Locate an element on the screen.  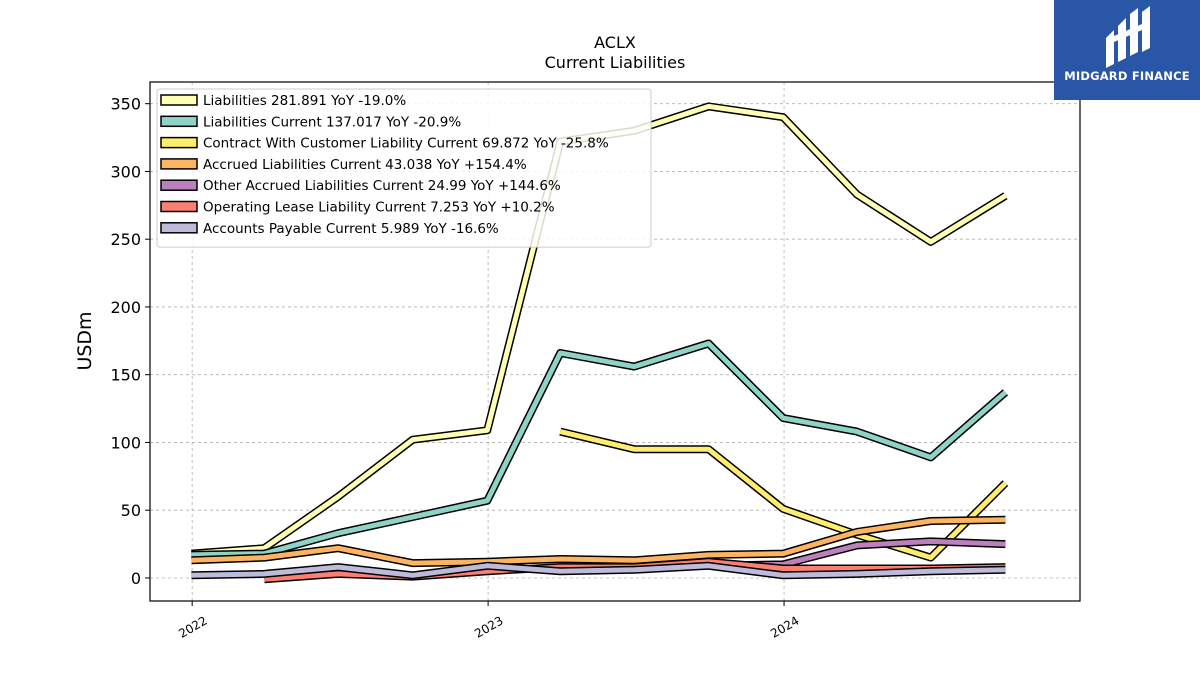
y-tick-label: 50 is located at coordinates (131, 510).